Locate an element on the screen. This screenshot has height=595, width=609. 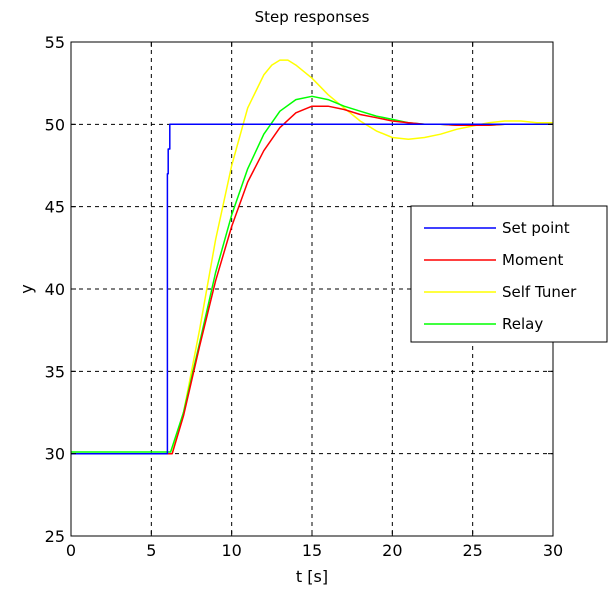
legend-label: Relay is located at coordinates (522, 324).